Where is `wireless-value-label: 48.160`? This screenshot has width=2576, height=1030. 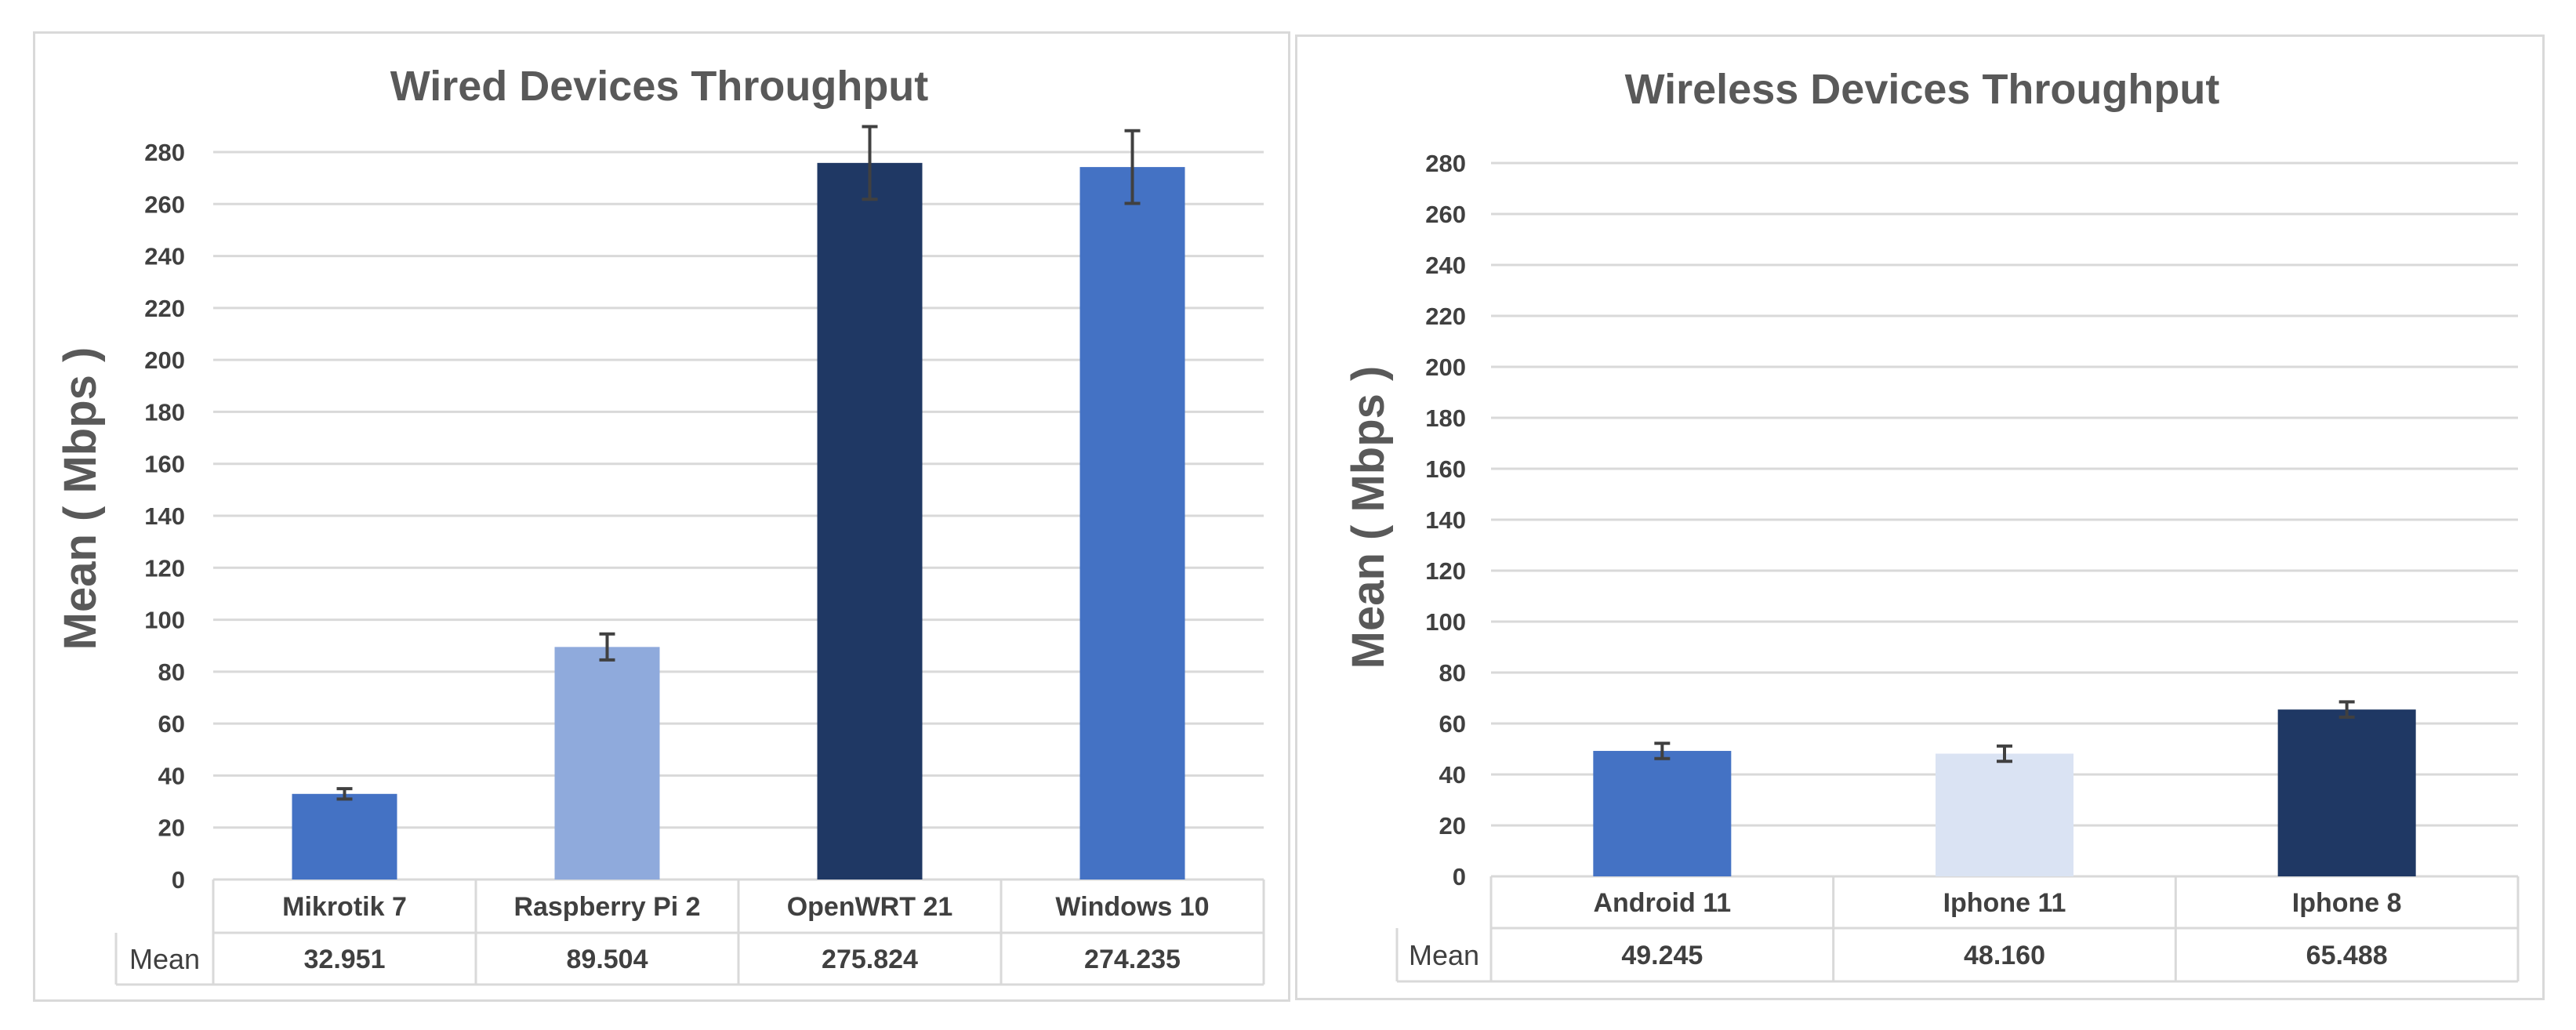
wireless-value-label: 48.160 is located at coordinates (2005, 956).